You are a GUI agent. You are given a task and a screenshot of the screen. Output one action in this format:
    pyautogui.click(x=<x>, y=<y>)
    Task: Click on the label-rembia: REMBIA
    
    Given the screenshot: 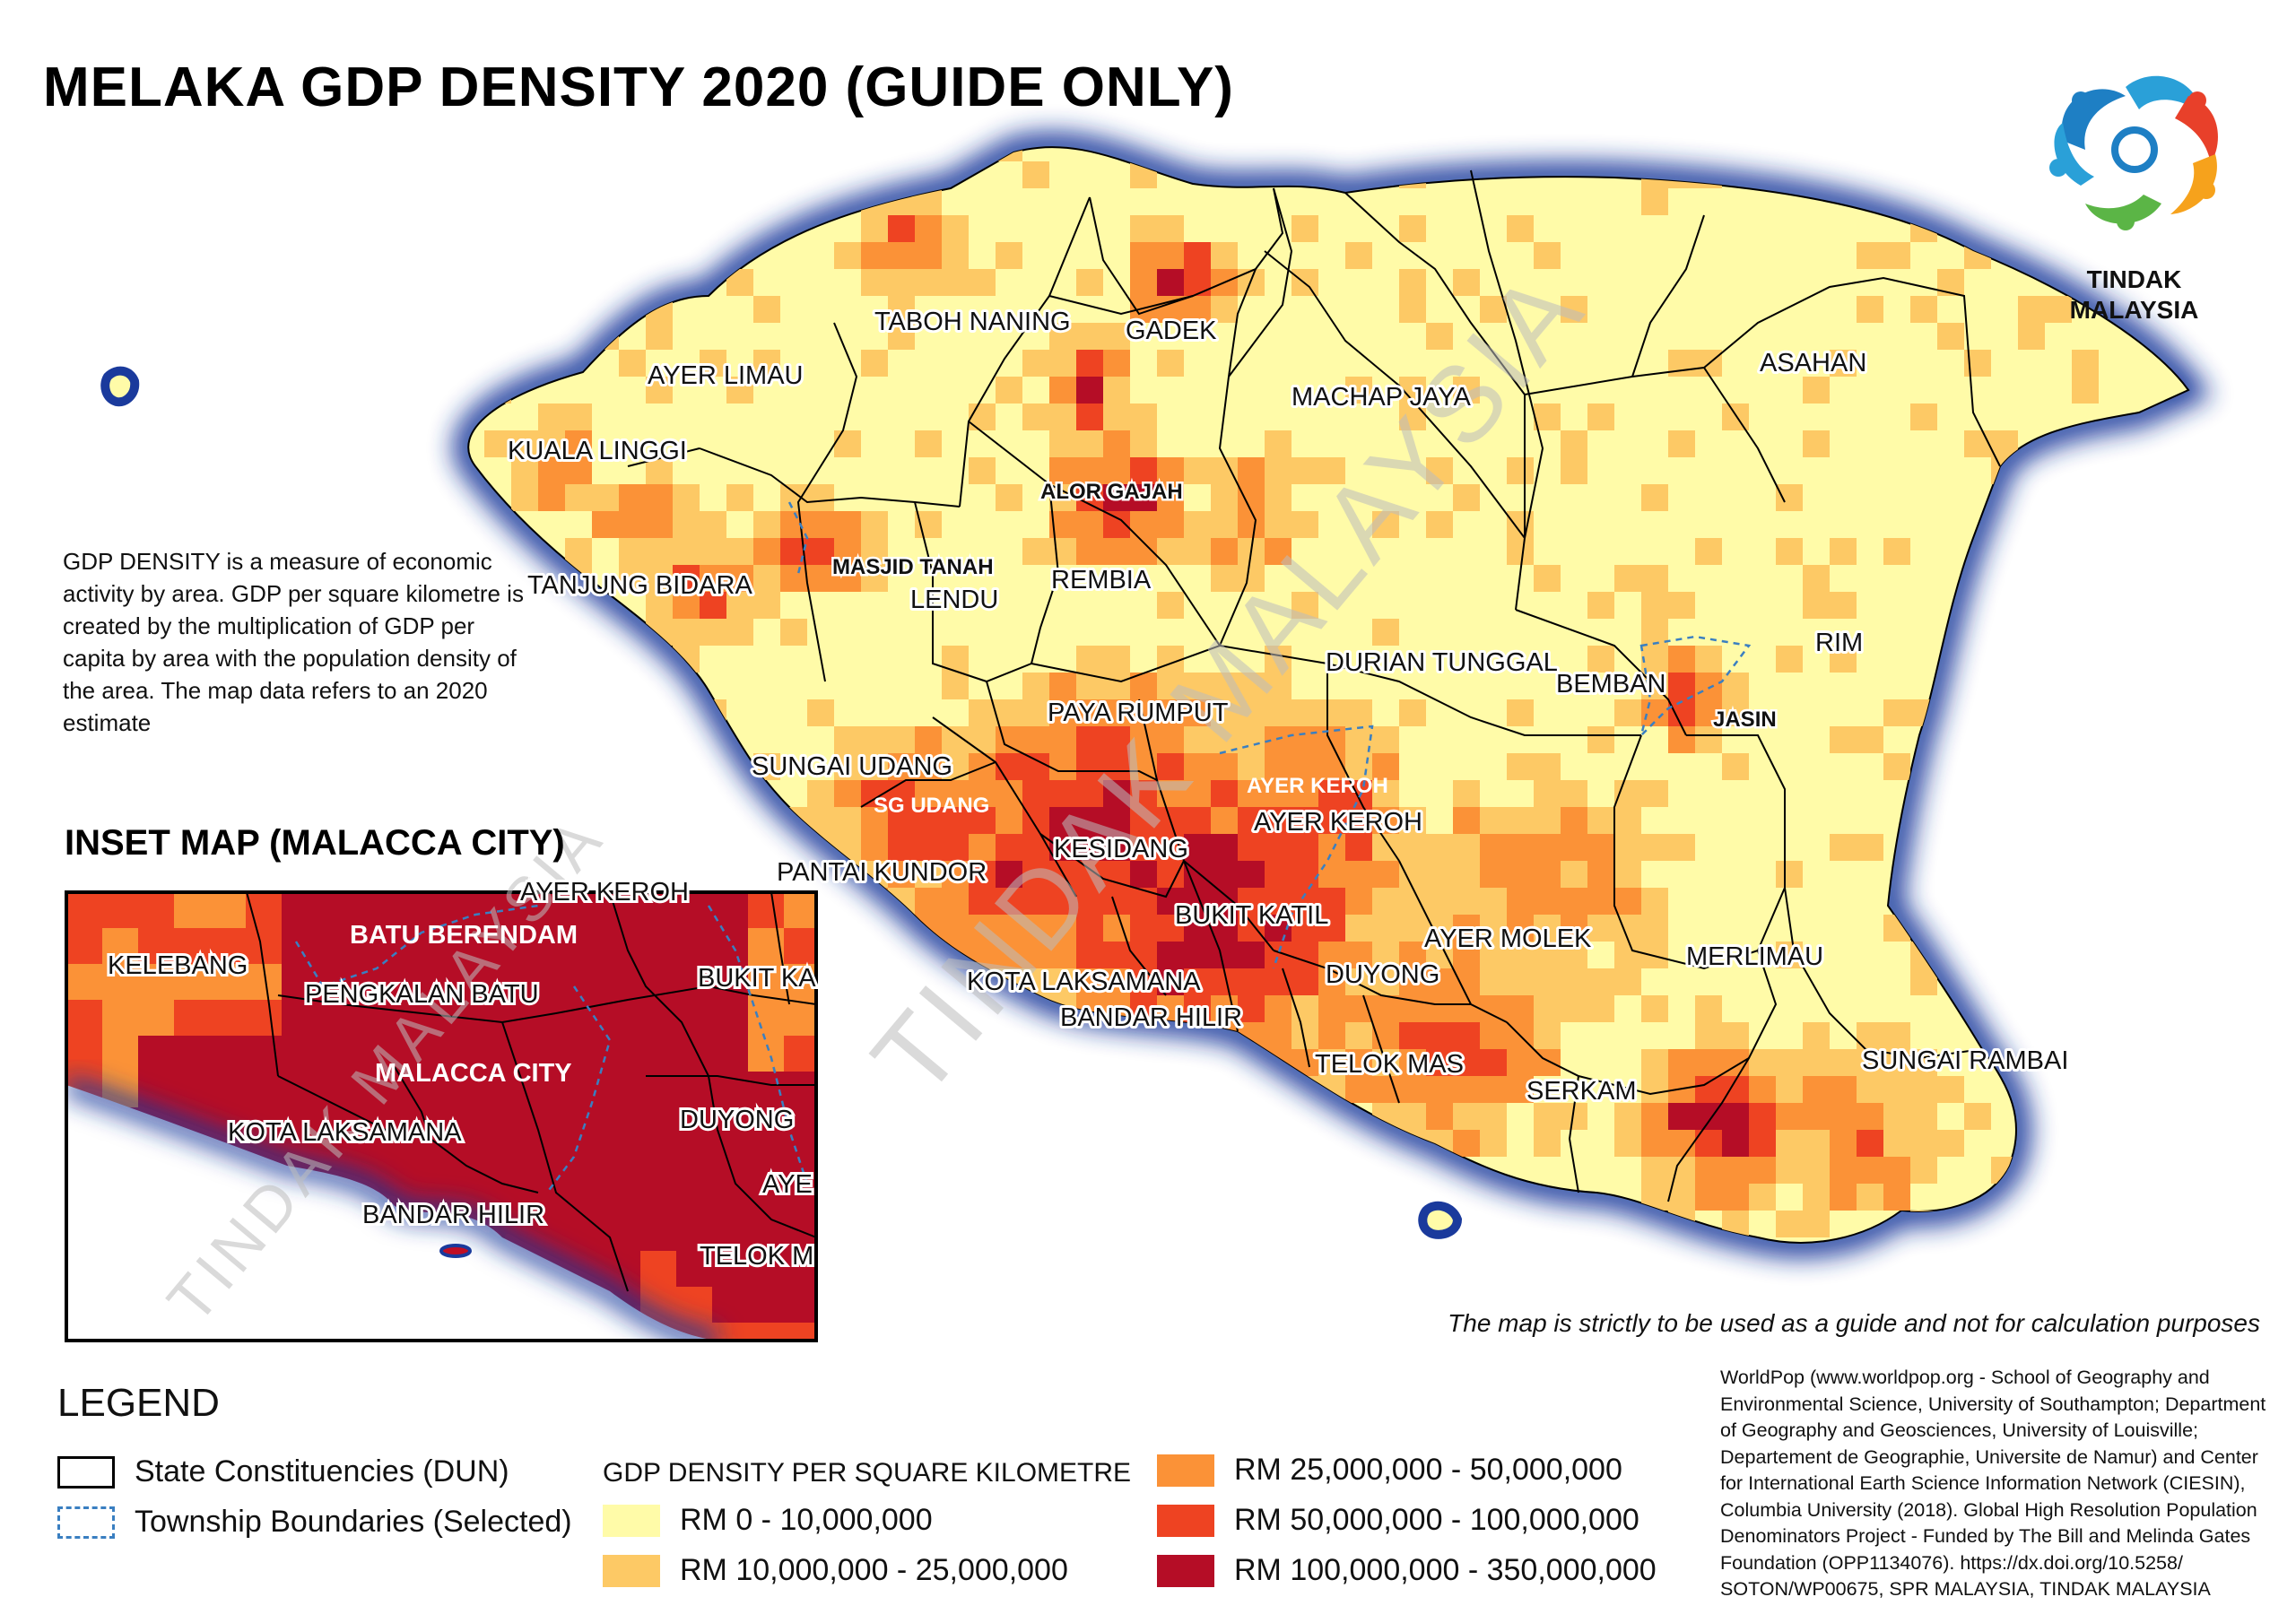 What is the action you would take?
    pyautogui.click(x=1101, y=580)
    